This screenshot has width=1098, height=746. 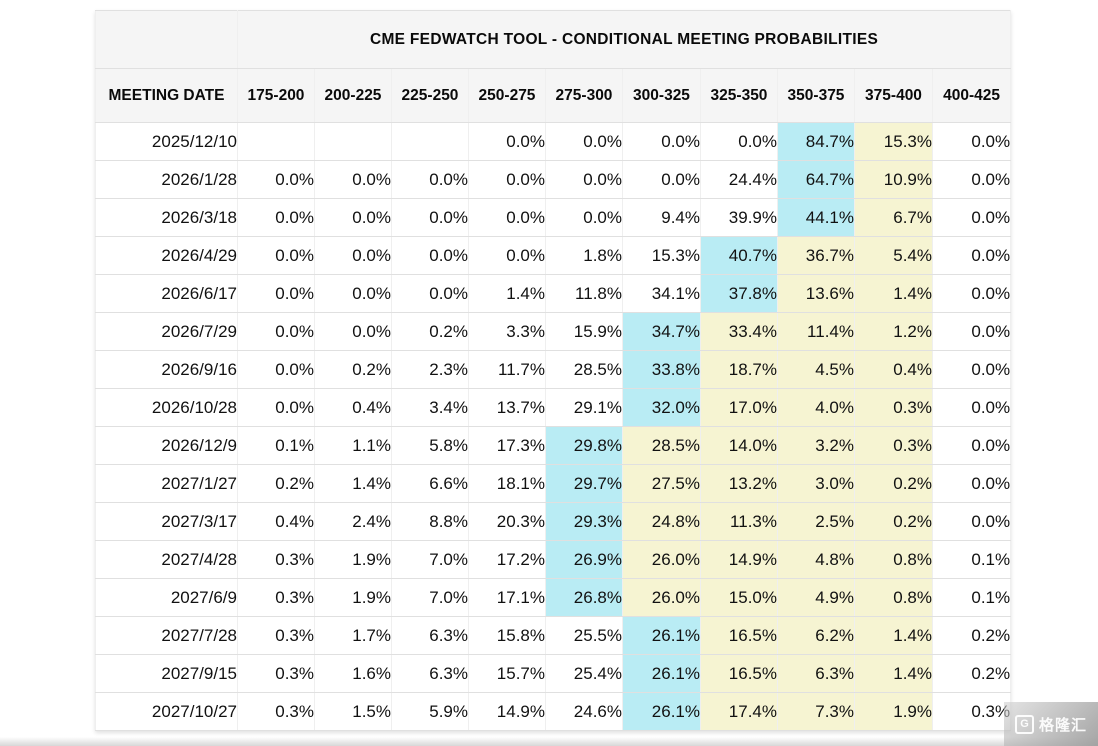 What do you see at coordinates (739, 217) in the screenshot?
I see `probability-cell: 39.9%` at bounding box center [739, 217].